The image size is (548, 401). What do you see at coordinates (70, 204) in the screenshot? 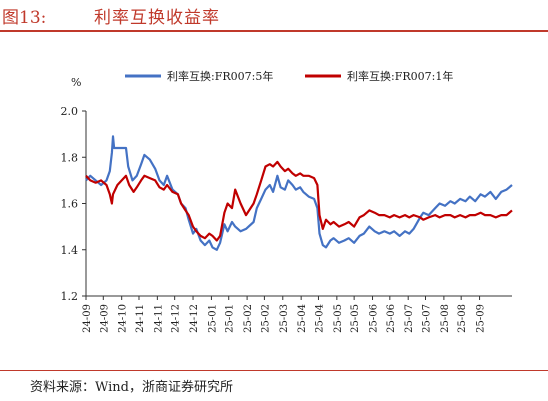
I see `y-tick-label: 1.6` at bounding box center [70, 204].